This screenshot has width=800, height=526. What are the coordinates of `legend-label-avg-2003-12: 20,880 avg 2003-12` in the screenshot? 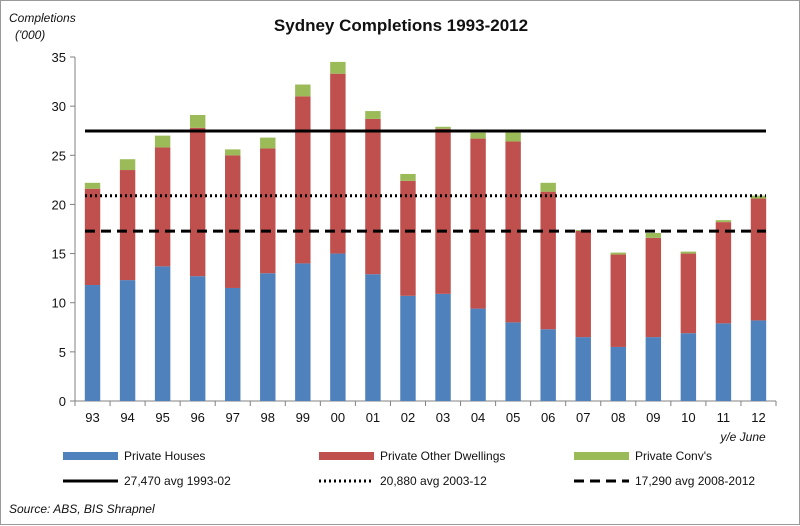 It's located at (433, 481).